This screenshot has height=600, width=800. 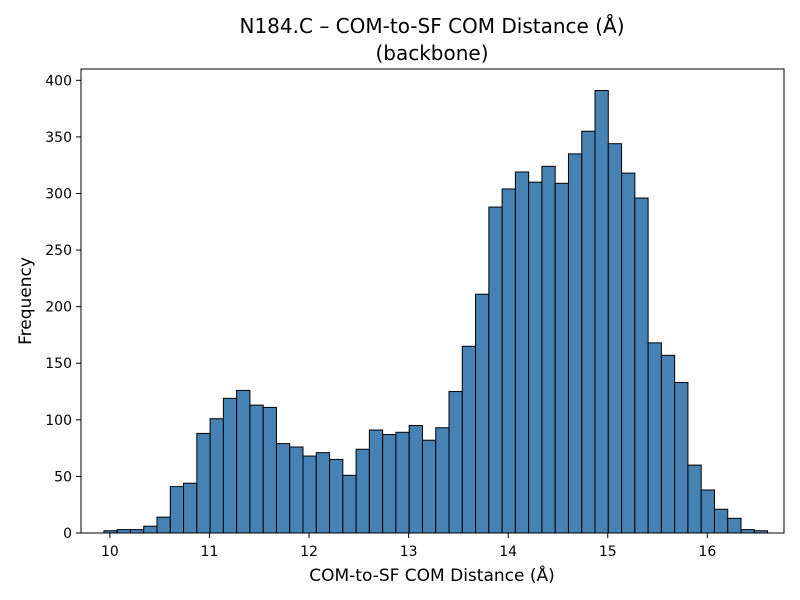 I want to click on x-tick-label: 10, so click(x=110, y=552).